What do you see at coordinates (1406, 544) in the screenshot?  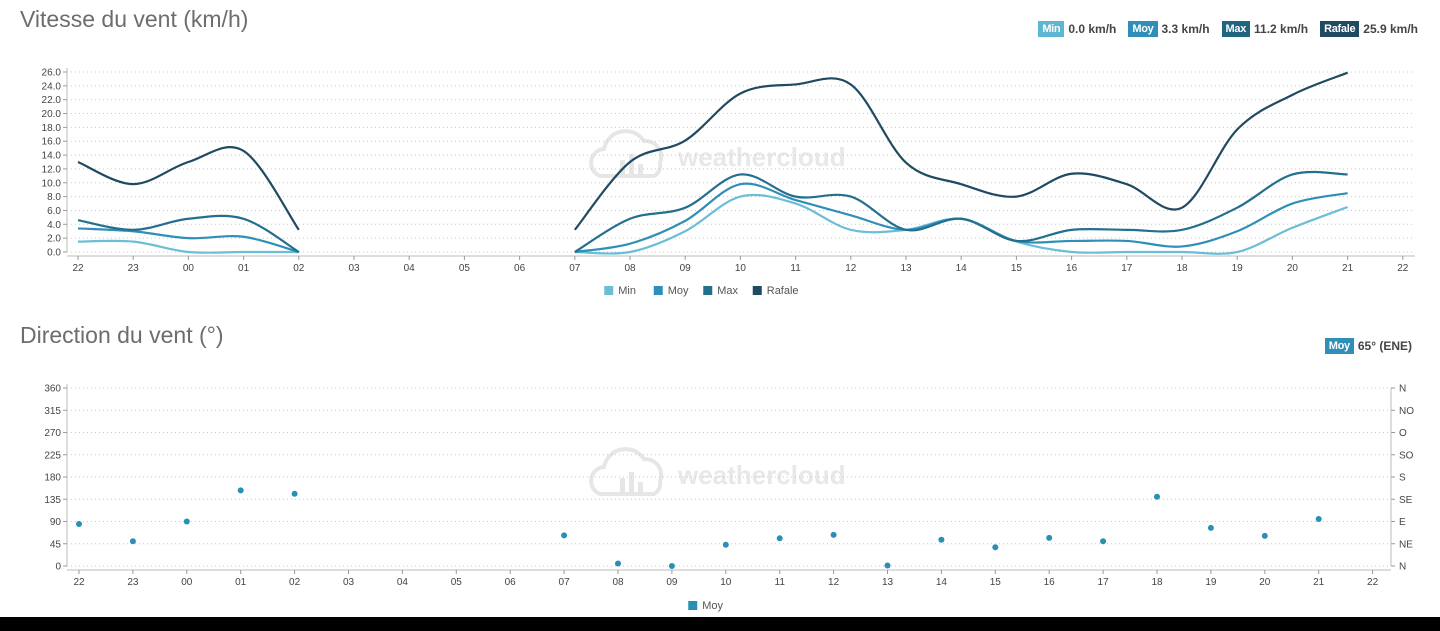 I see `direction-y-right-tick-label: NE` at bounding box center [1406, 544].